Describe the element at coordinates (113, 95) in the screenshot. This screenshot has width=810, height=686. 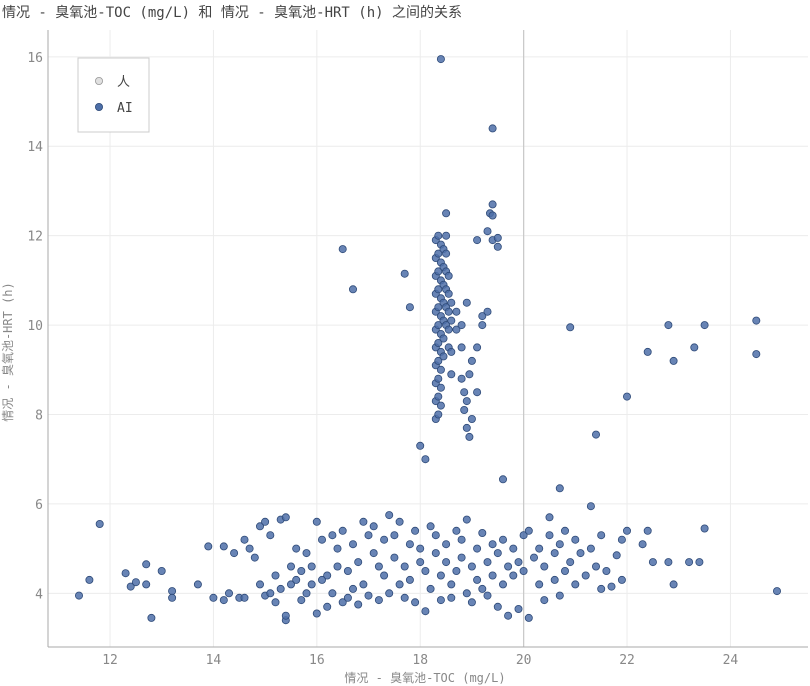
I see `legend-box` at that location.